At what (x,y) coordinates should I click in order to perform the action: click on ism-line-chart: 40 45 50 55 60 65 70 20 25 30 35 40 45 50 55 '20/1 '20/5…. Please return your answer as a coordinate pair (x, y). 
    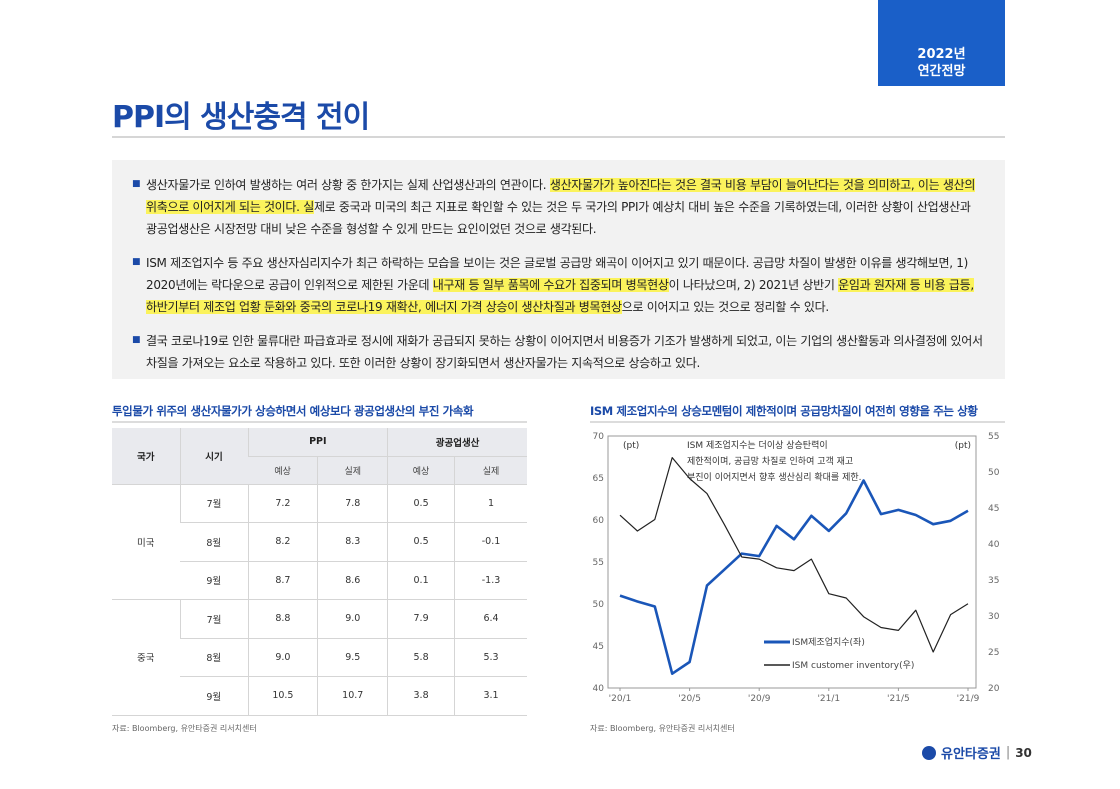
    Looking at the image, I should click on (796, 568).